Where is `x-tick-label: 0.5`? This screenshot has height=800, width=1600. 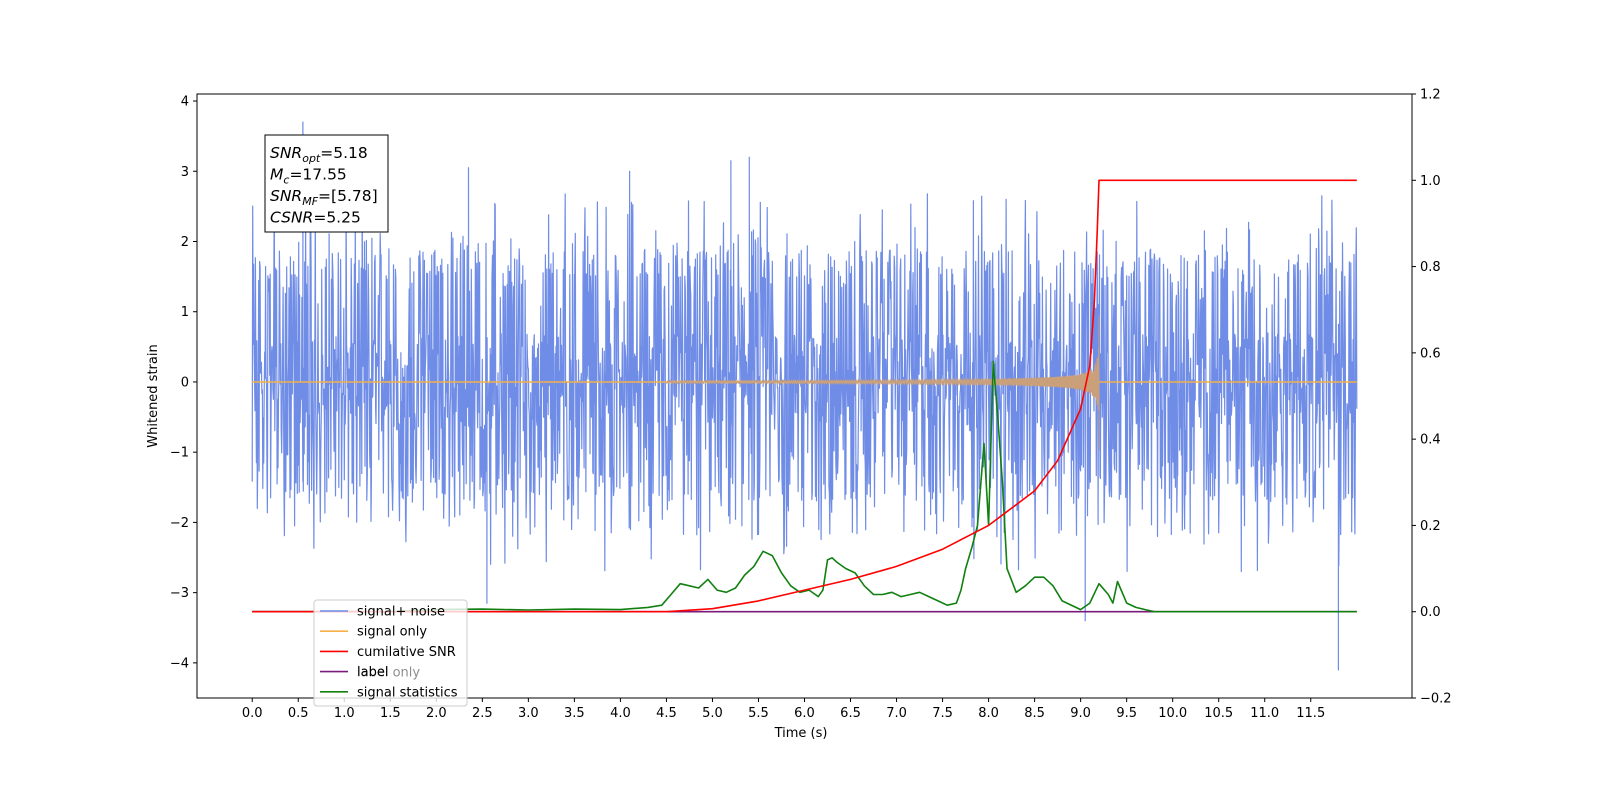 x-tick-label: 0.5 is located at coordinates (298, 713).